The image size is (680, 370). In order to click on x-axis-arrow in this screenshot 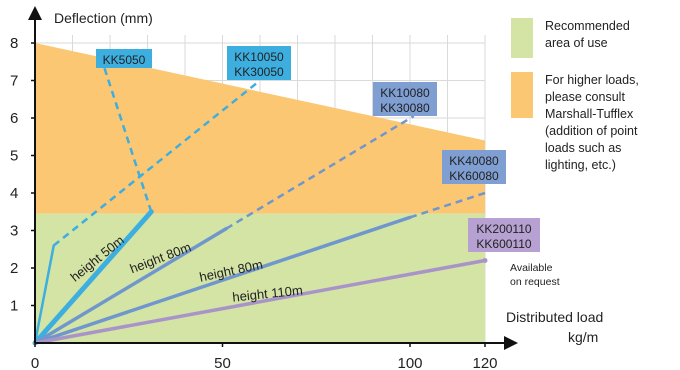, I will do `click(511, 343)`.